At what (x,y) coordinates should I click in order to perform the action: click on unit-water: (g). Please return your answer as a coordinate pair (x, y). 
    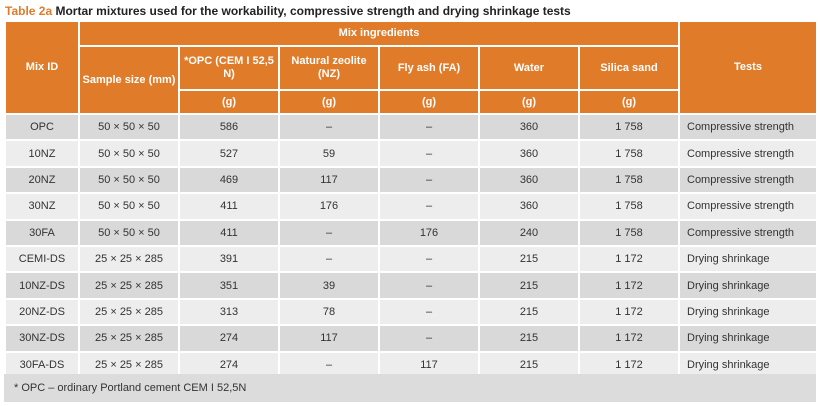
    Looking at the image, I should click on (529, 102).